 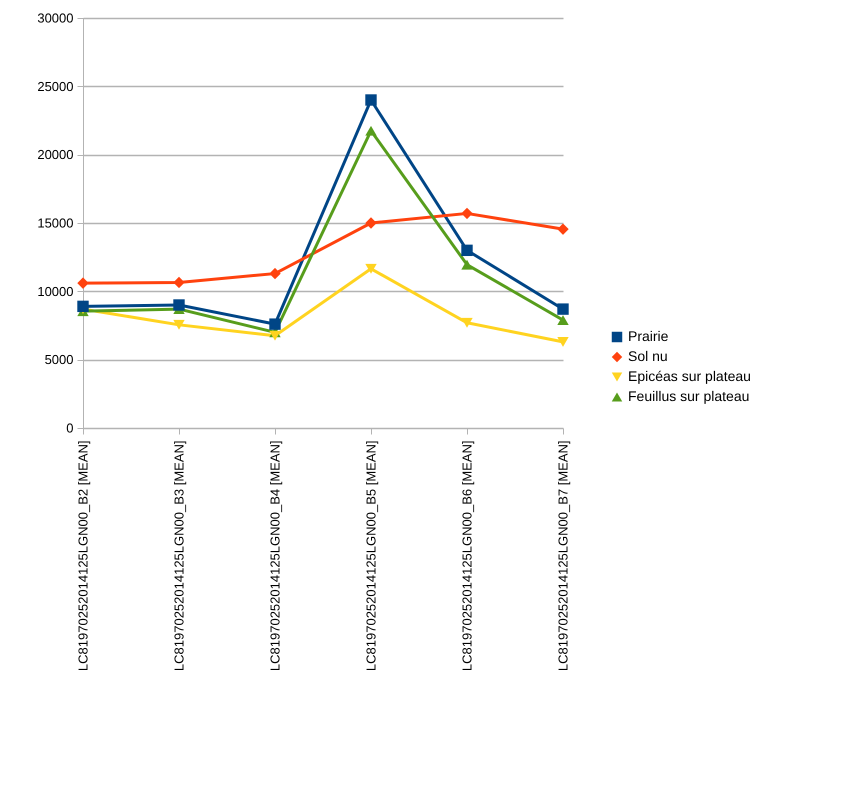 What do you see at coordinates (83, 556) in the screenshot?
I see `x-tick-label: LC81970252014125LGN00_B2 [MEAN]` at bounding box center [83, 556].